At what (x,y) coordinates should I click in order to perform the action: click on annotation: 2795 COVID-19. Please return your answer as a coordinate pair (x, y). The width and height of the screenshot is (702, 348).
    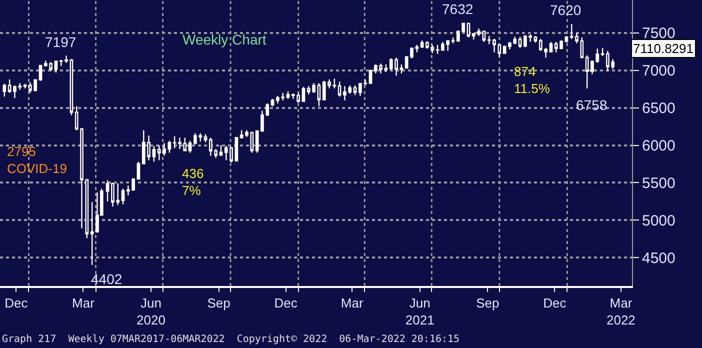
    Looking at the image, I should click on (37, 160).